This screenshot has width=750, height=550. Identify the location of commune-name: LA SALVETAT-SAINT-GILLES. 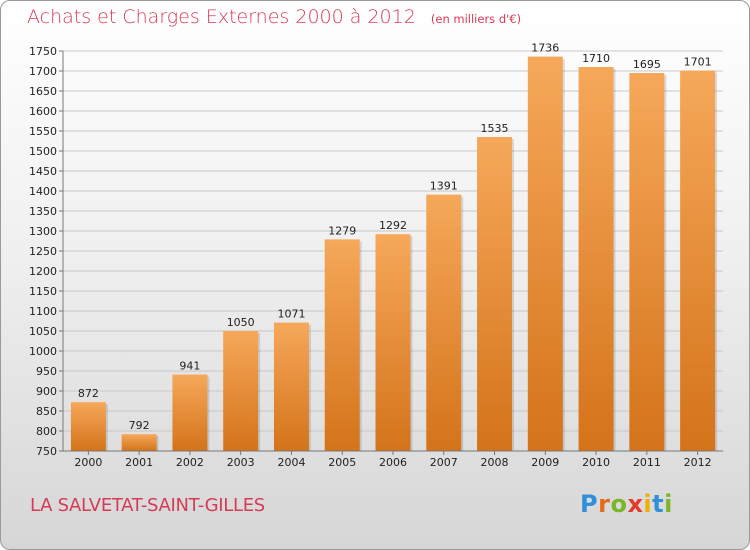
(147, 505).